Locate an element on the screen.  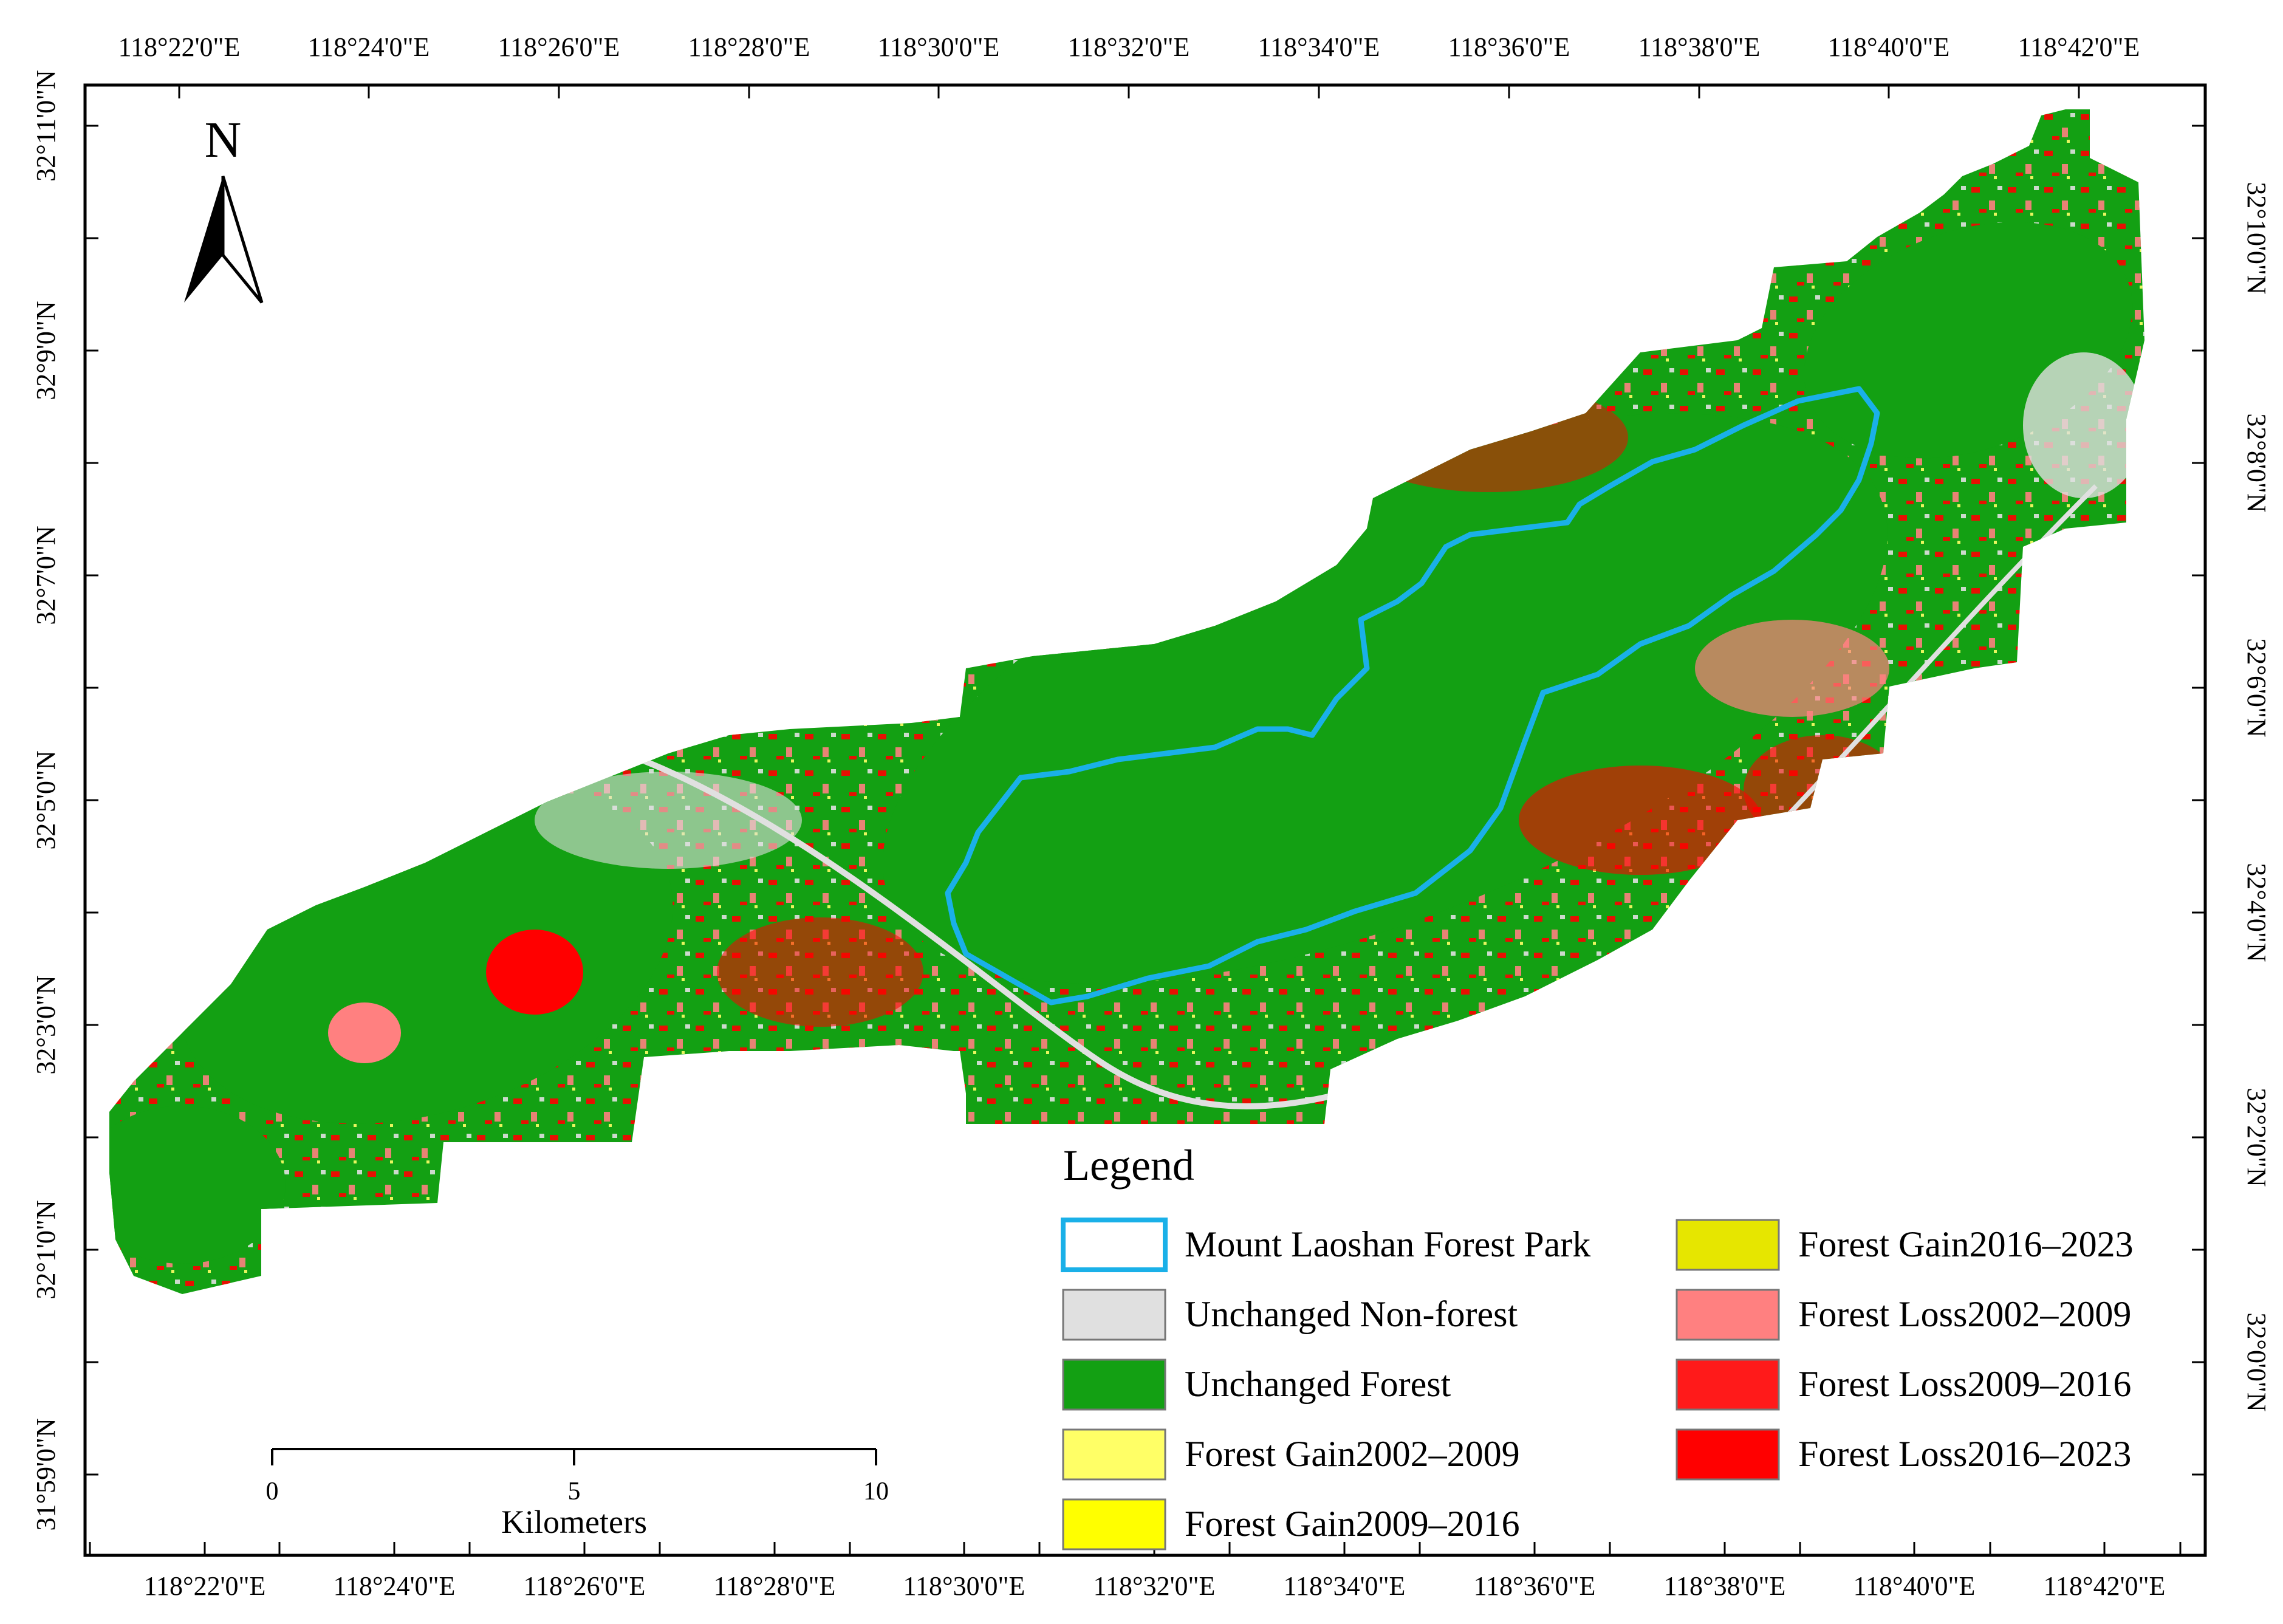
north-arrow-dark-half is located at coordinates (203, 239).